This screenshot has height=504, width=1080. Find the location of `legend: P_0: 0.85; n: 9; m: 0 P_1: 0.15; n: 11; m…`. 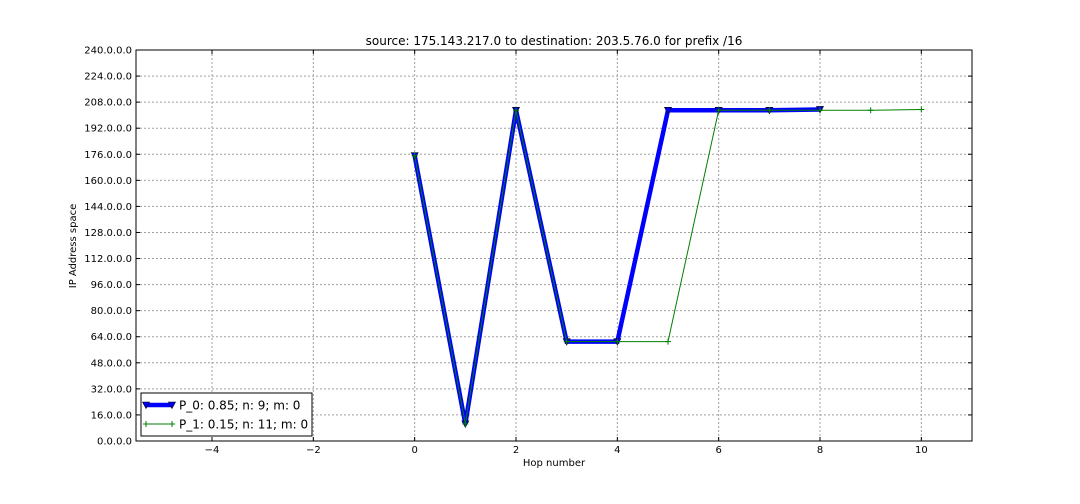

legend: P_0: 0.85; n: 9; m: 0 P_1: 0.15; n: 11; m… is located at coordinates (226, 414).